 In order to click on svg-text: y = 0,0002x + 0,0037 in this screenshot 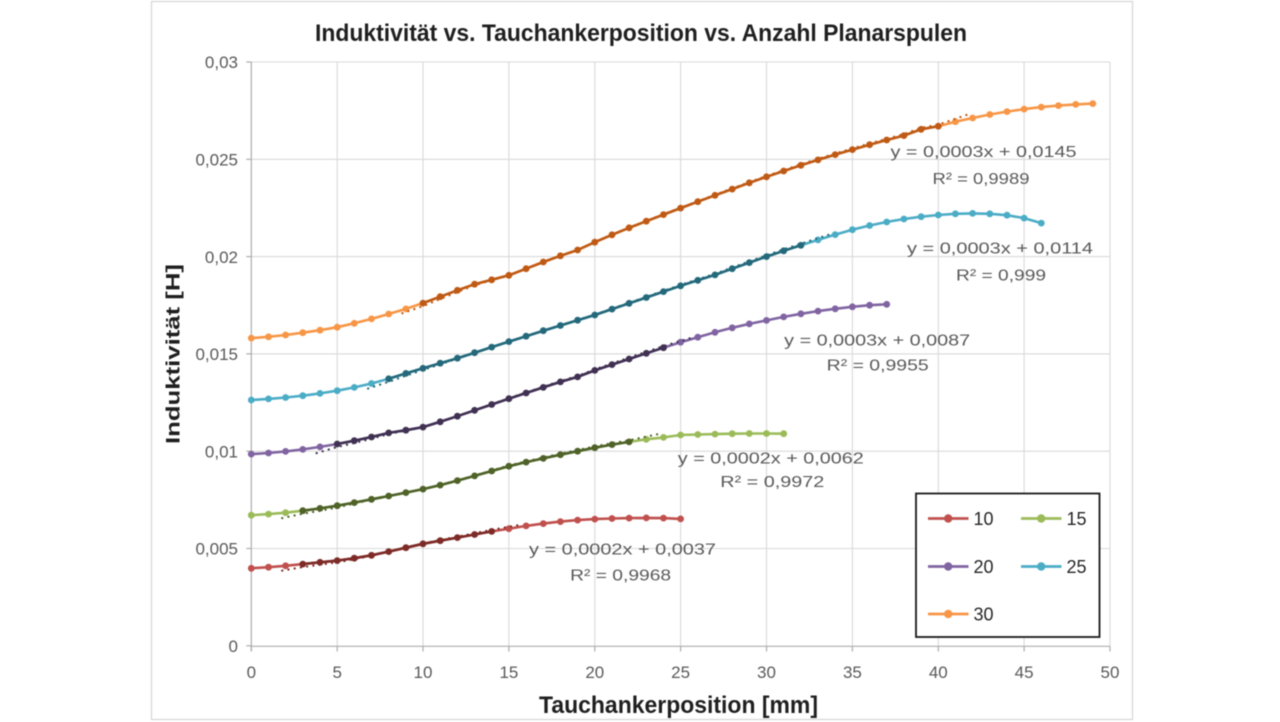, I will do `click(622, 549)`.